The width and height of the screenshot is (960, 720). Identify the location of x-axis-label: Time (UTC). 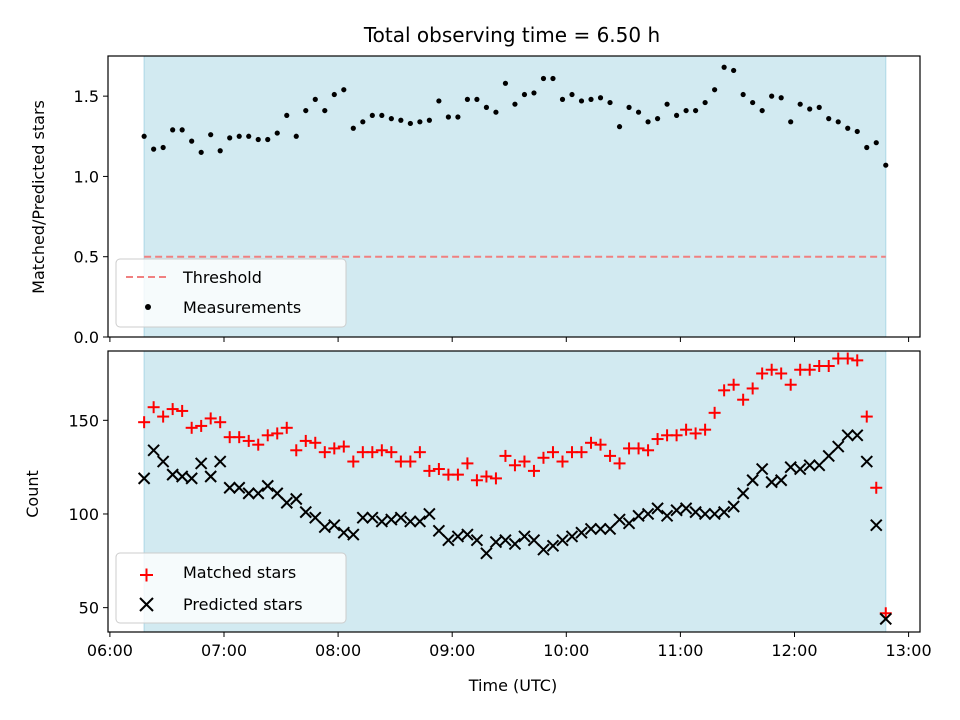
(512, 685).